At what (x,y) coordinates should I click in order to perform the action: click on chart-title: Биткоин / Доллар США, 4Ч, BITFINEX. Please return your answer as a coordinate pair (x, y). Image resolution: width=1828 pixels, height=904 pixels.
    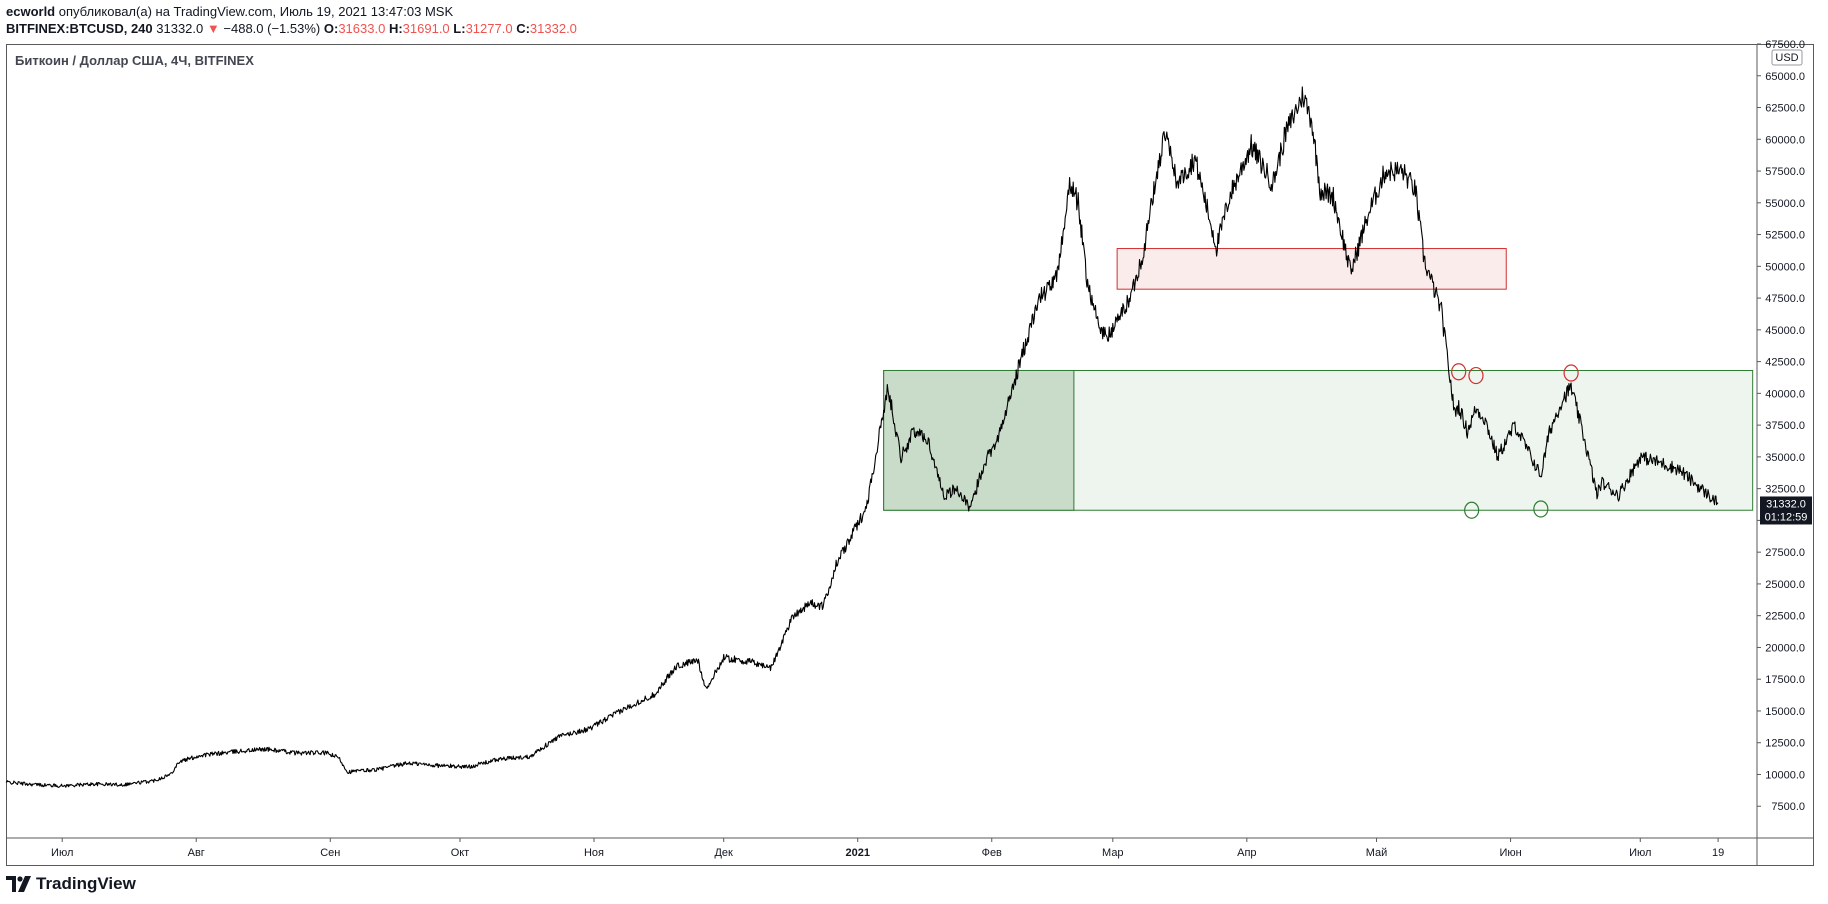
    Looking at the image, I should click on (134, 60).